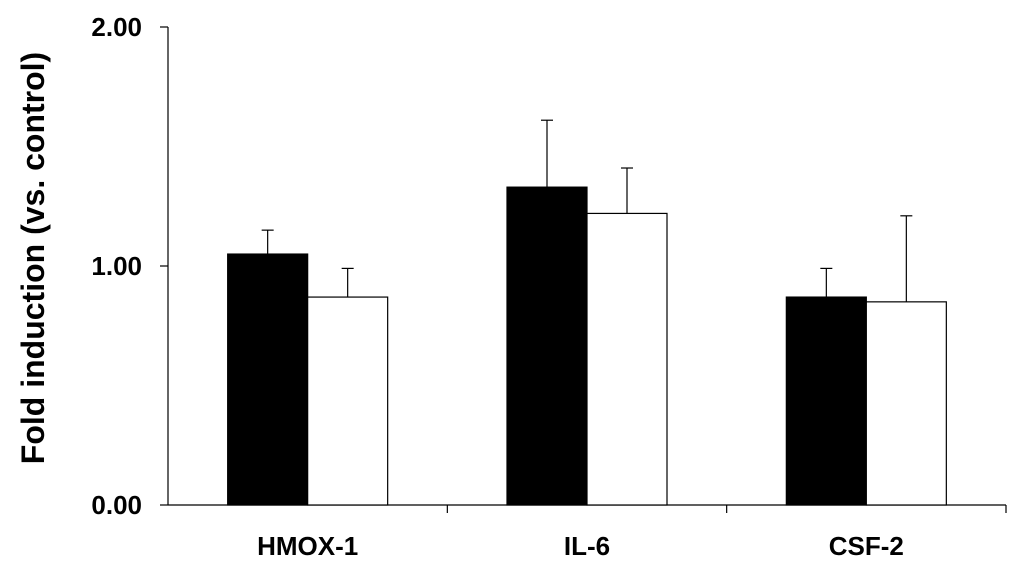 The image size is (1024, 567). I want to click on x-tick-label: CSF-2, so click(866, 546).